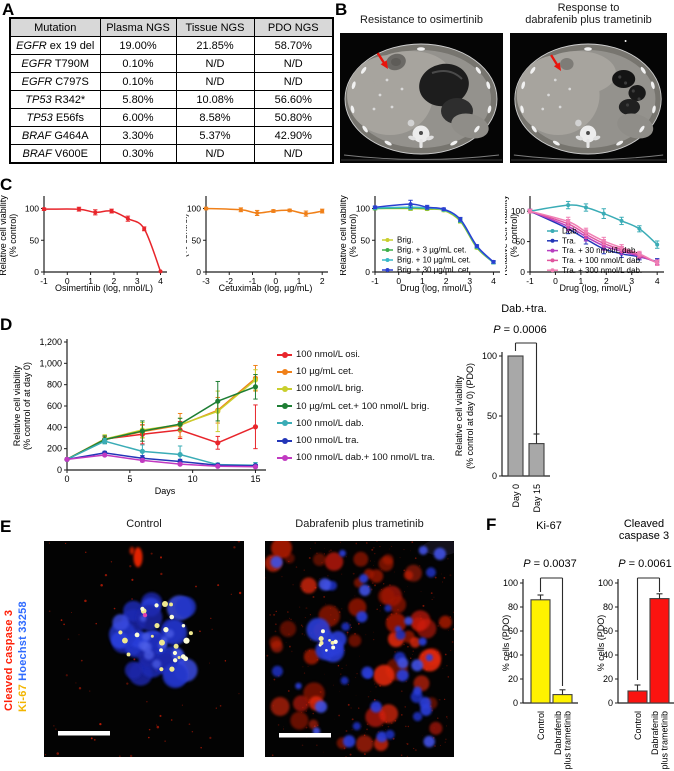  What do you see at coordinates (129, 479) in the screenshot?
I see `svg-text: 5` at bounding box center [129, 479].